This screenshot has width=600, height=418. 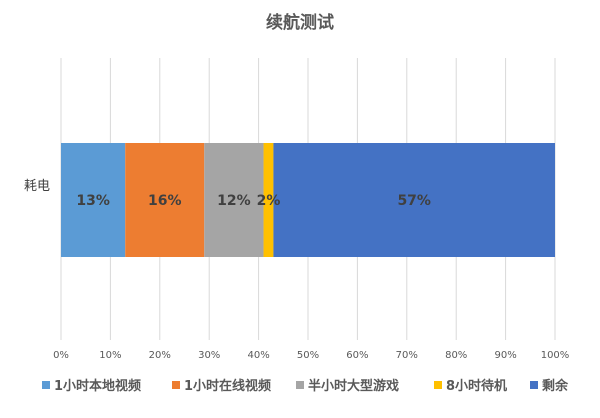 I want to click on x-tick-label: 10%, so click(x=110, y=355).